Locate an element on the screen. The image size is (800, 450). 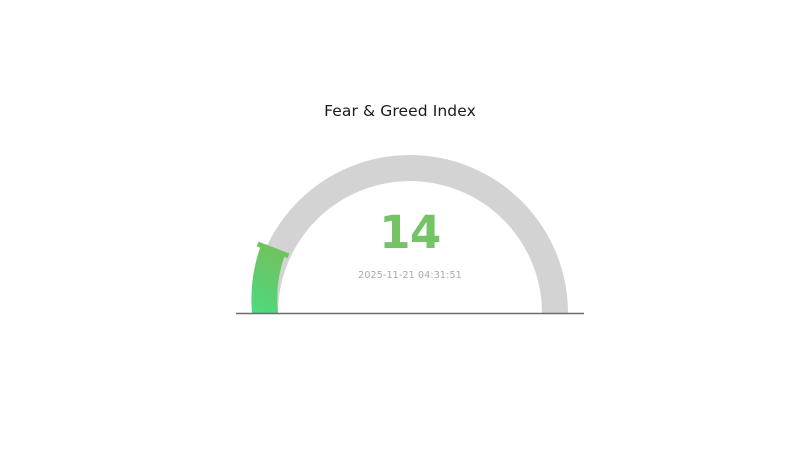
gauge-track-arc is located at coordinates (410, 234).